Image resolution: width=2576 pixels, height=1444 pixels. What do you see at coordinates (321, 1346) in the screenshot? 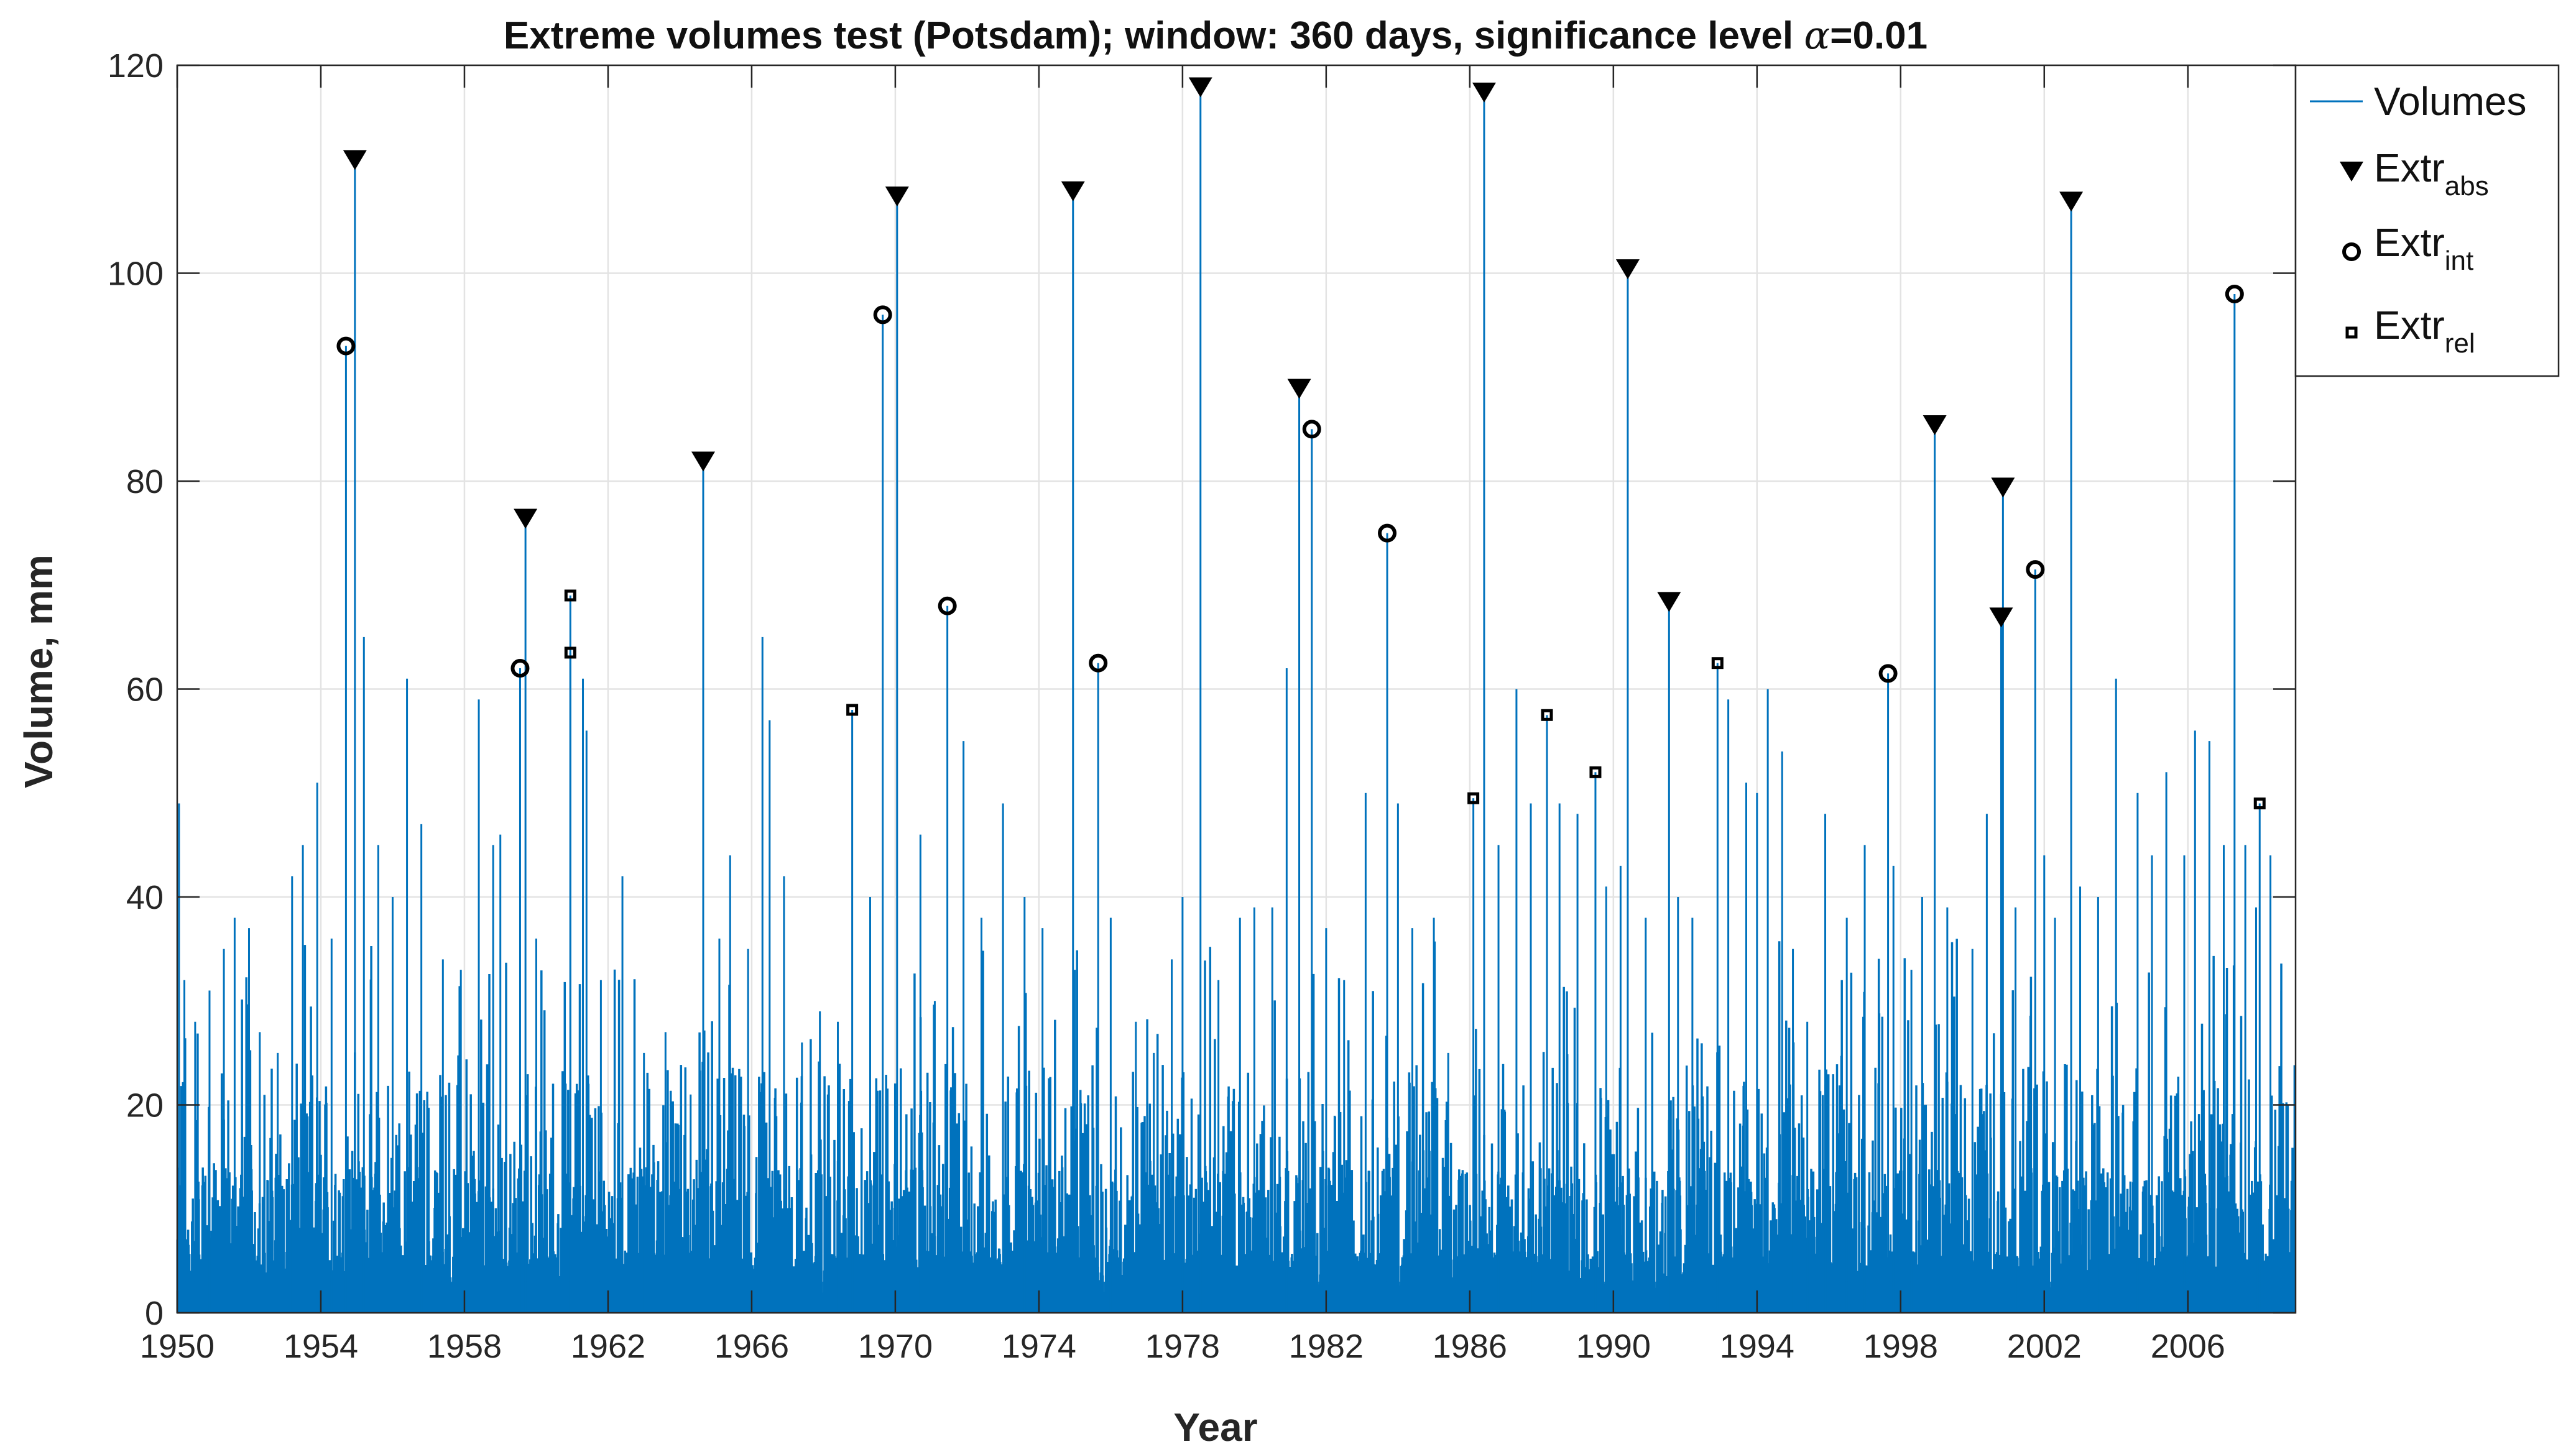
I see `x-tick-label: 1954` at bounding box center [321, 1346].